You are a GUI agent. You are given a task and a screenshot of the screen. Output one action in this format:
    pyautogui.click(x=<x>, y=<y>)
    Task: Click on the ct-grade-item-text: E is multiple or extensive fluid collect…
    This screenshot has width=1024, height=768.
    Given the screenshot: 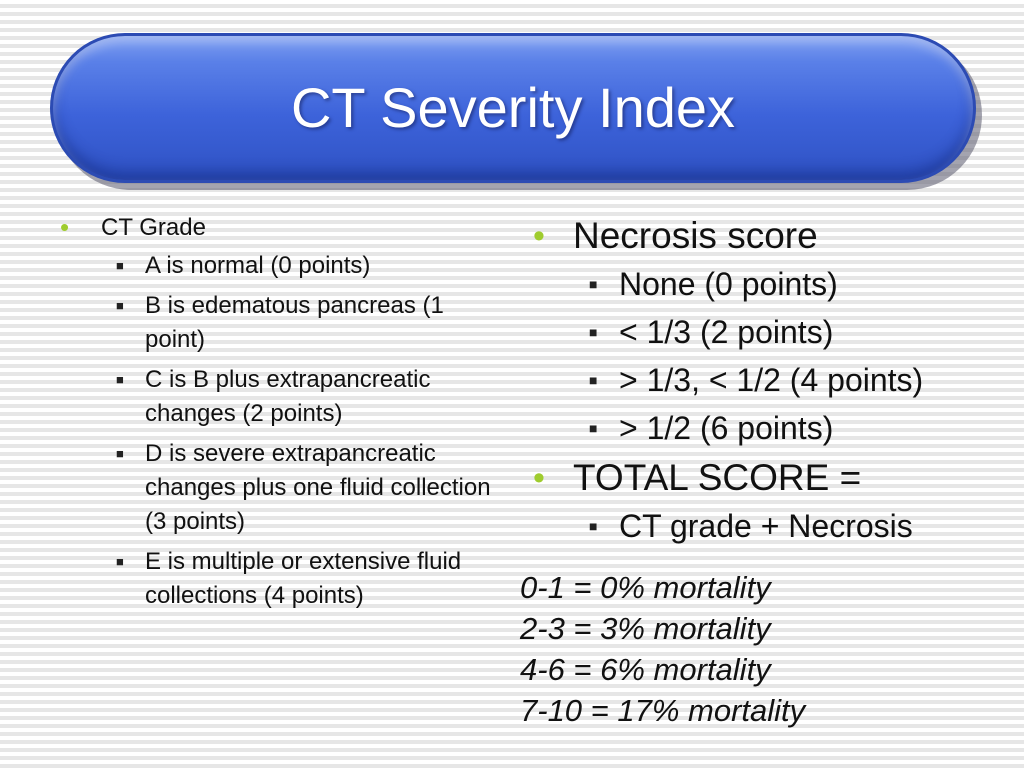 What is the action you would take?
    pyautogui.click(x=303, y=578)
    